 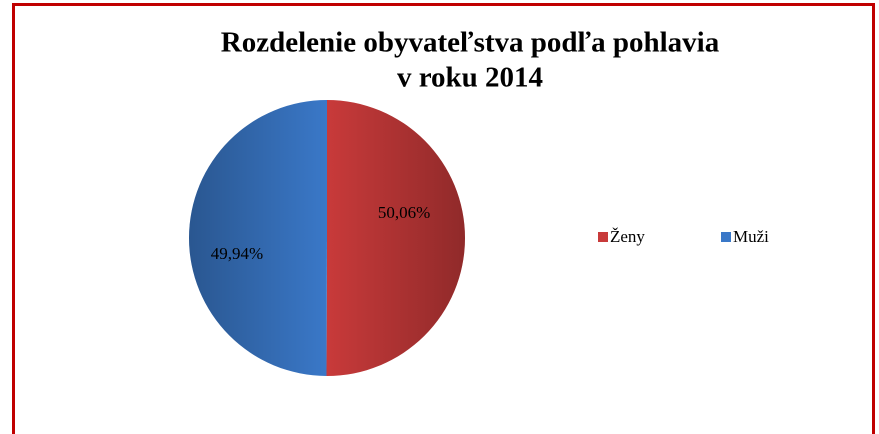 What do you see at coordinates (470, 78) in the screenshot?
I see `chart-title: v roku 2014` at bounding box center [470, 78].